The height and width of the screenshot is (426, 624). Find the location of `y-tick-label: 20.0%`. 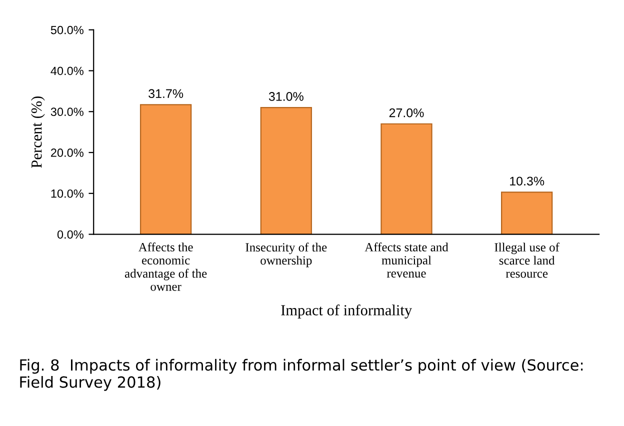

y-tick-label: 20.0% is located at coordinates (67, 152).